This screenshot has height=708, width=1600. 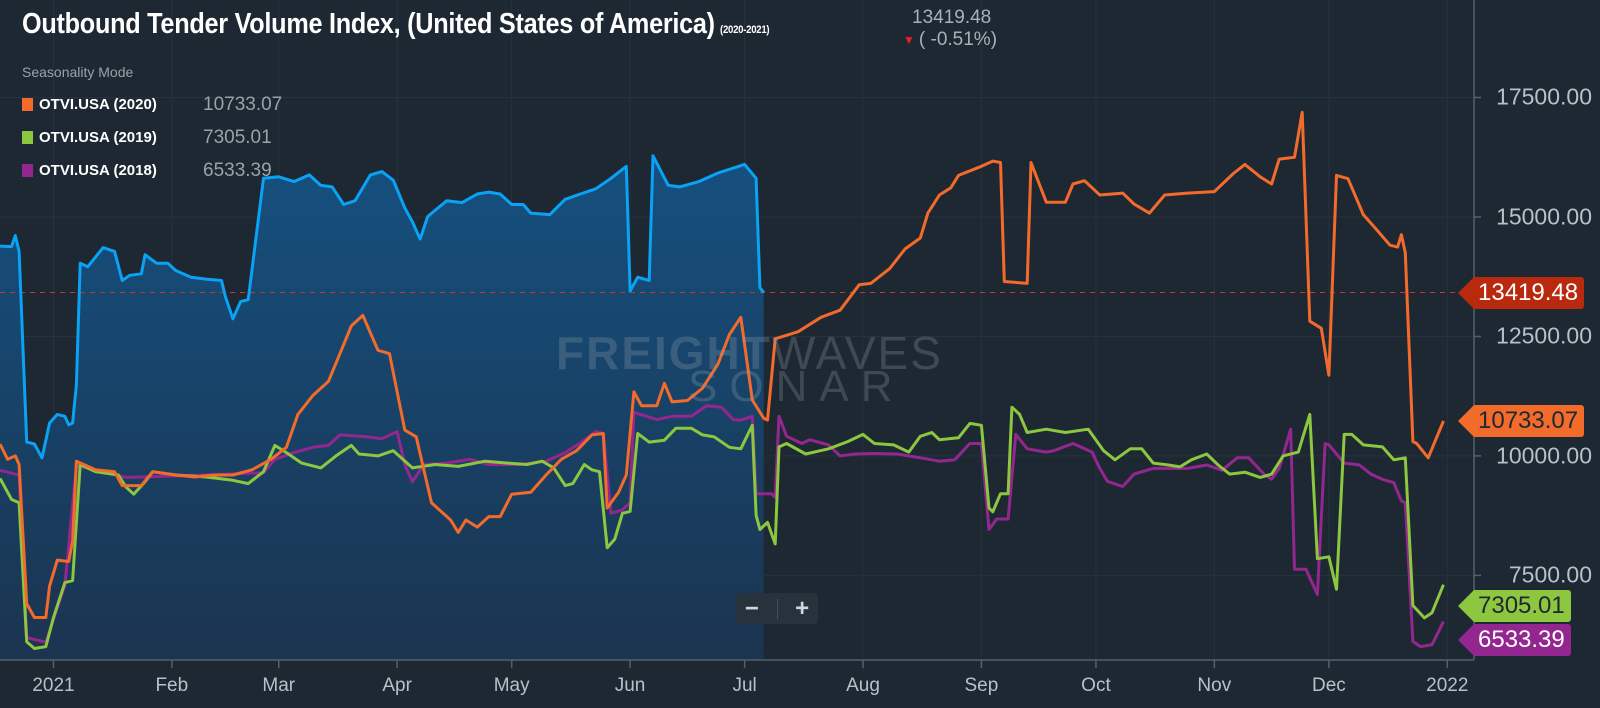 I want to click on zoom-separator, so click(x=777, y=608).